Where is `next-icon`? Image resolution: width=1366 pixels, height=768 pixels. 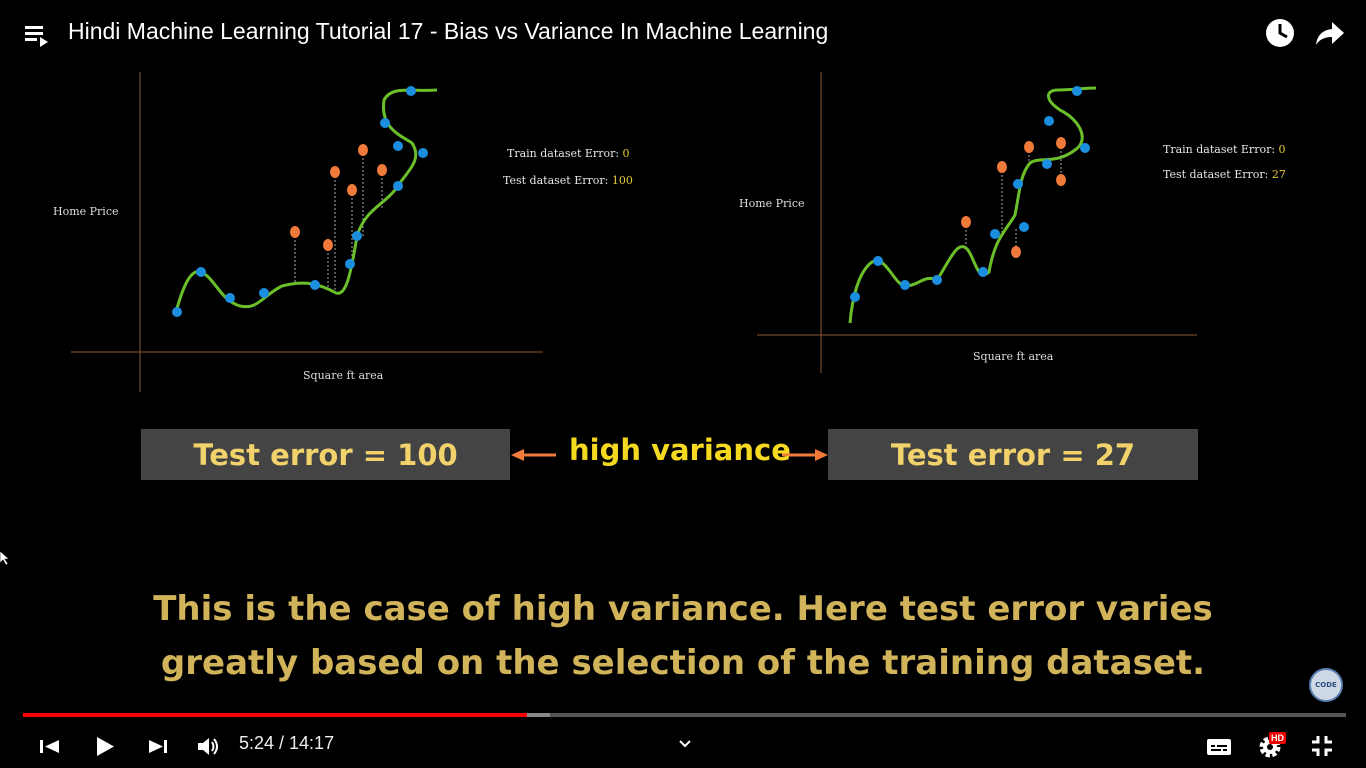
next-icon is located at coordinates (158, 746).